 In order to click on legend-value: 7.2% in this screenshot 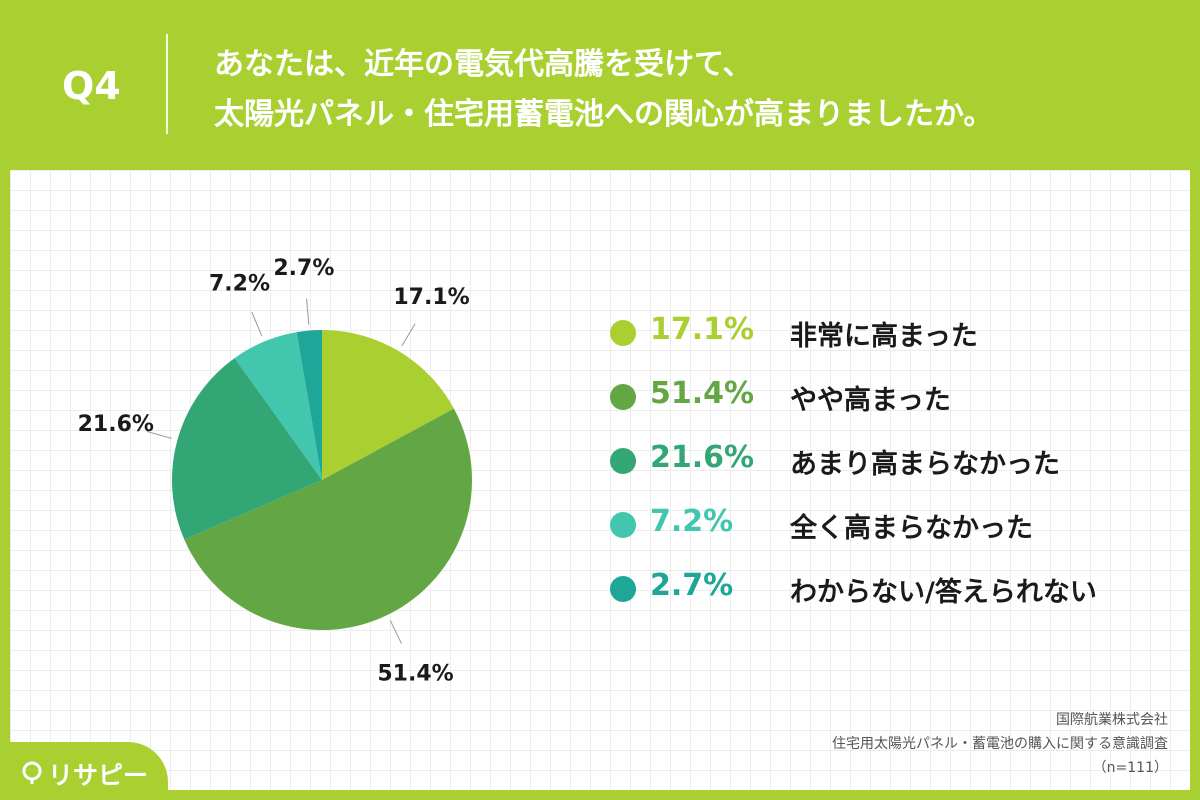, I will do `click(692, 521)`.